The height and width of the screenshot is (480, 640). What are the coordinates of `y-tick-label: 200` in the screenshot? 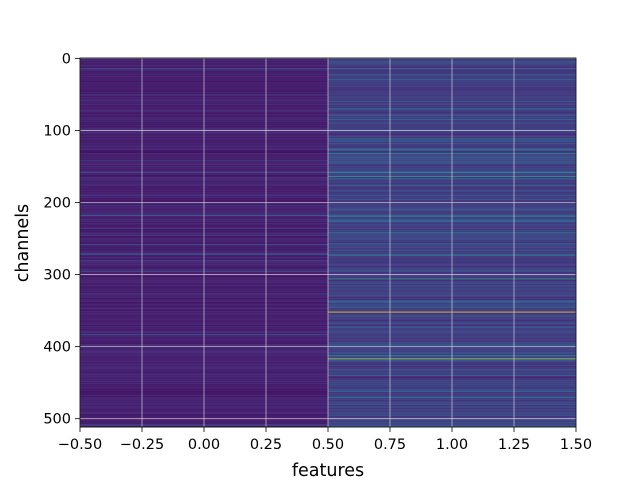 It's located at (57, 204).